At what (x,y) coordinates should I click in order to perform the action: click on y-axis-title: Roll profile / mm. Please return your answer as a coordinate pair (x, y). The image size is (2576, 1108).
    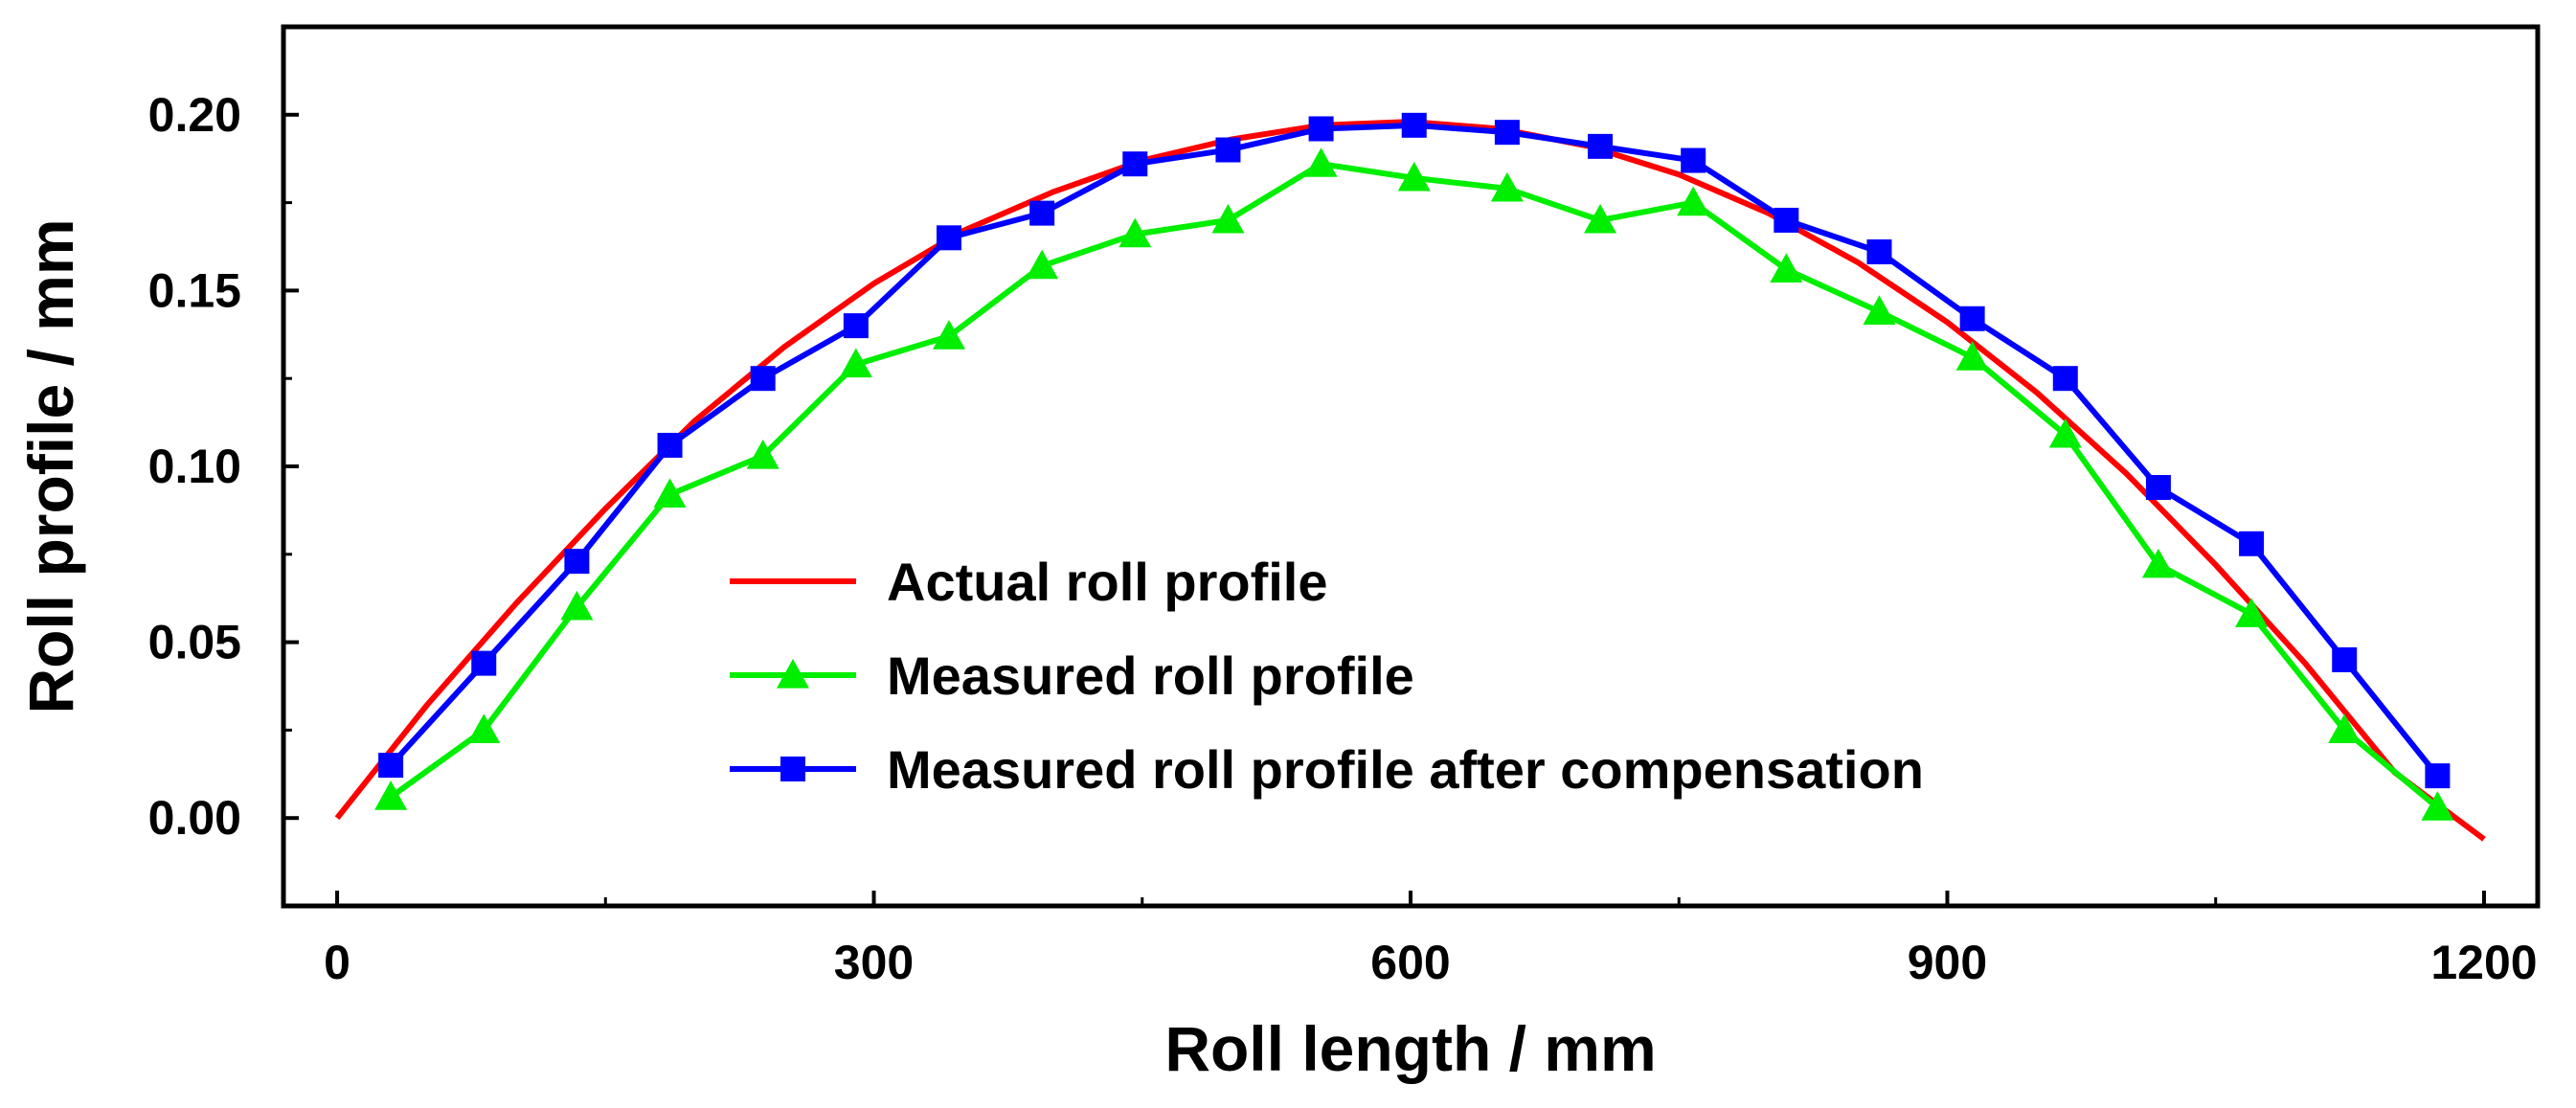
    Looking at the image, I should click on (50, 465).